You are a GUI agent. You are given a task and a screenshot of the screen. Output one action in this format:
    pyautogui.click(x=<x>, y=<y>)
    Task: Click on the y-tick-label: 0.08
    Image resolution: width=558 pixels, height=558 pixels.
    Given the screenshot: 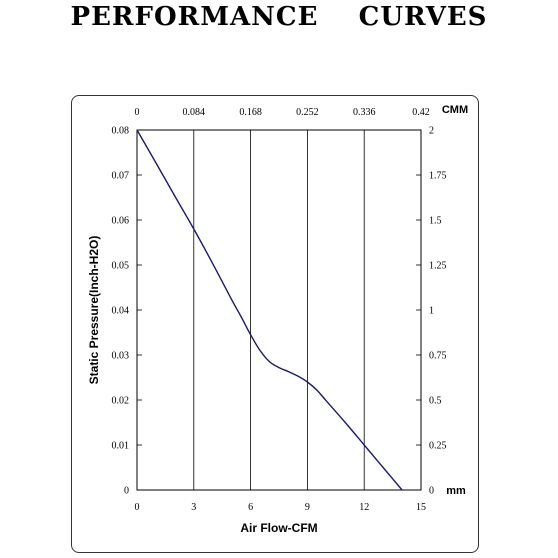 What is the action you would take?
    pyautogui.click(x=121, y=131)
    